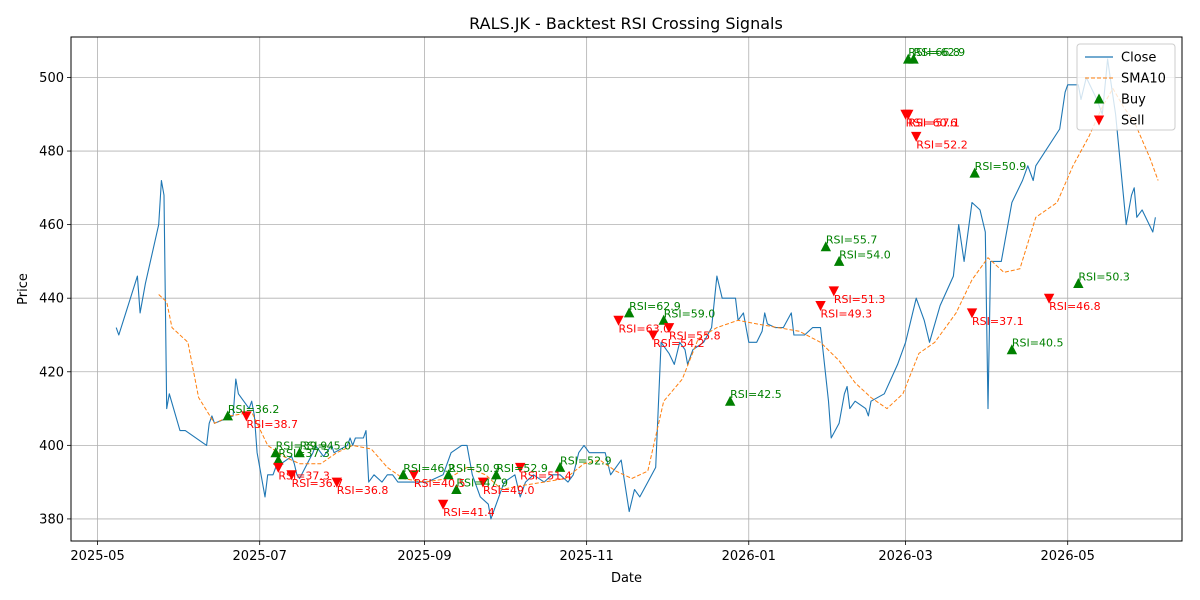 This screenshot has width=1200, height=600. I want to click on sell-rsi-label: RSI=46.8, so click(1075, 306).